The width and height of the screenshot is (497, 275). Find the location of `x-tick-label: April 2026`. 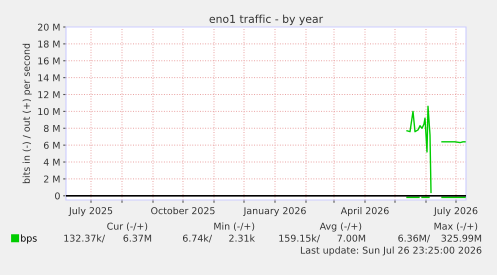

x-tick-label: April 2026 is located at coordinates (364, 211).